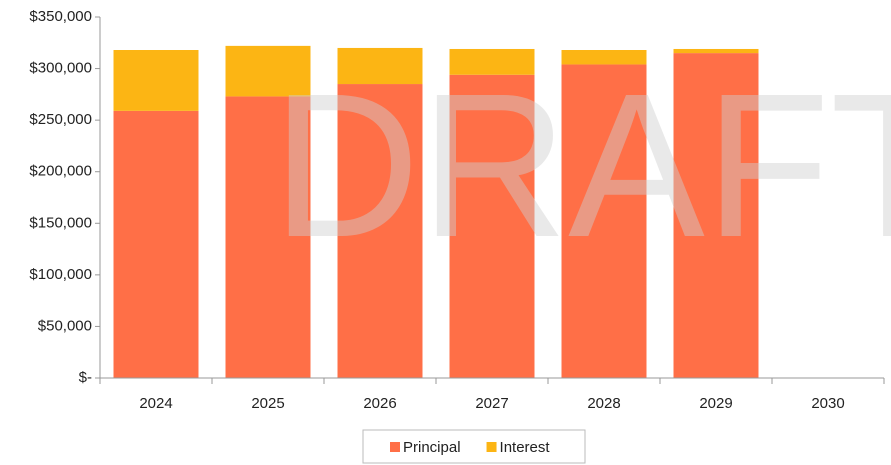 The width and height of the screenshot is (891, 465). I want to click on y-tick-label: $250,000, so click(60, 119).